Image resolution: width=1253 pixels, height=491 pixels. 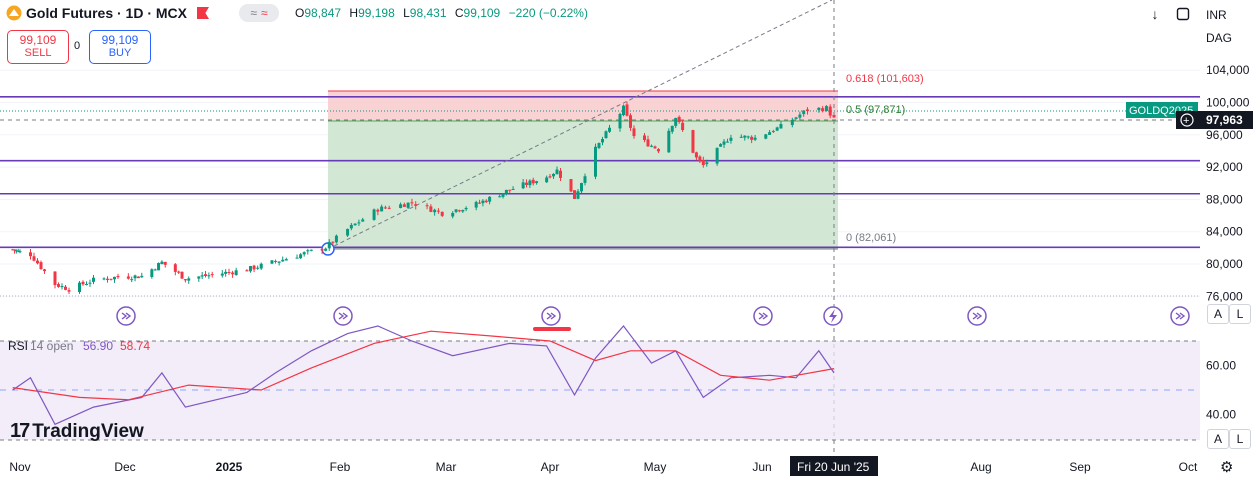 I want to click on tradingview-logo: 17 TradingView, so click(x=77, y=431).